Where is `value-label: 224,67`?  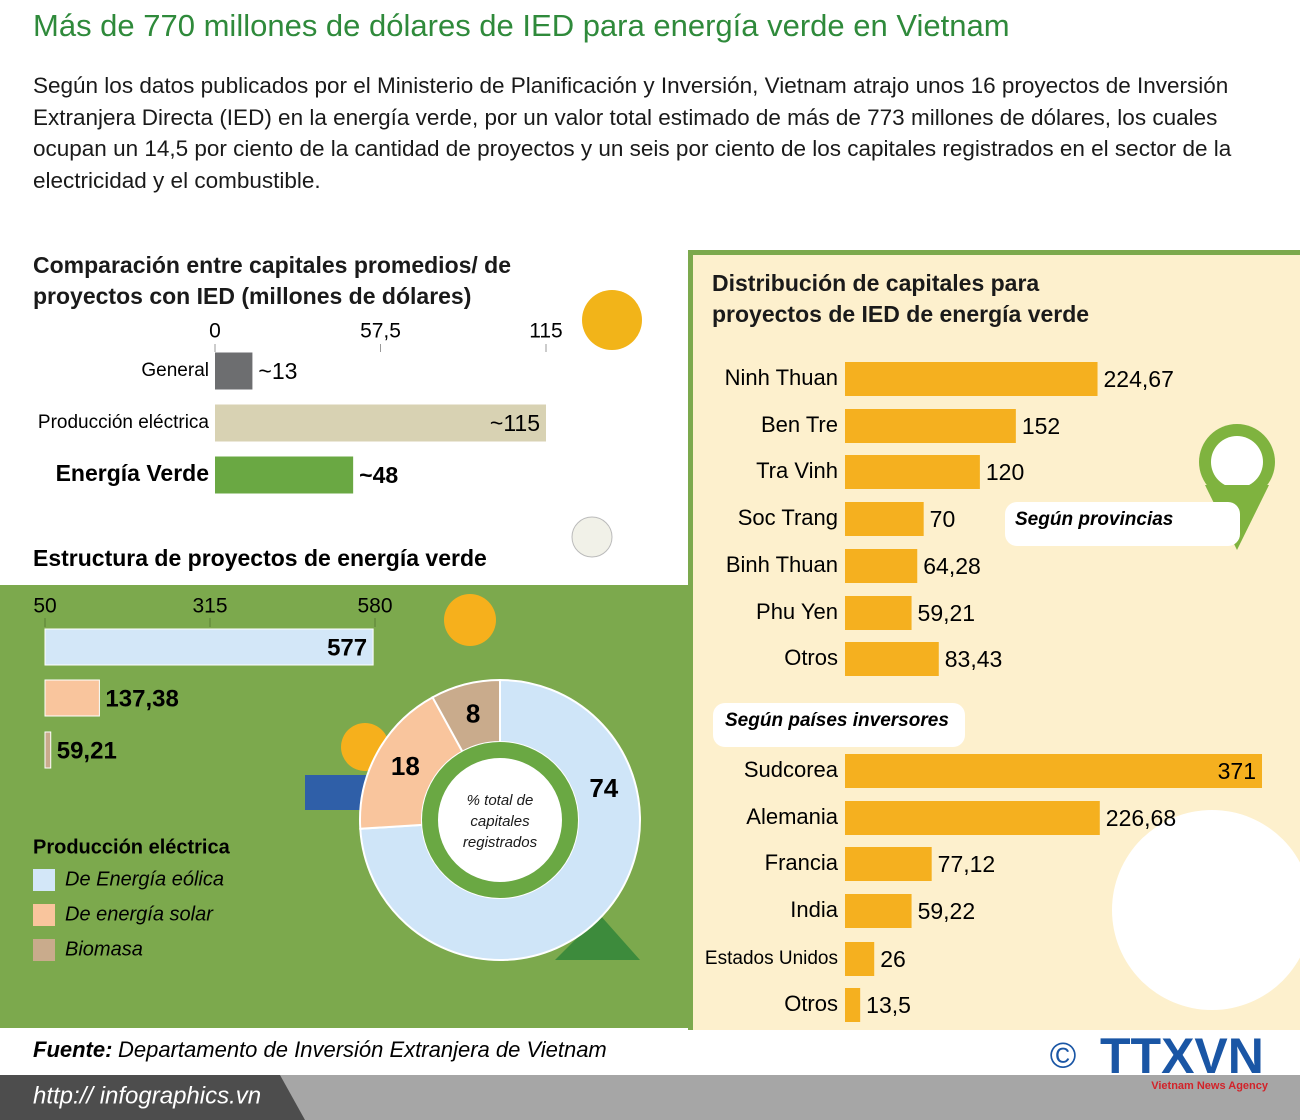
value-label: 224,67 is located at coordinates (1139, 379).